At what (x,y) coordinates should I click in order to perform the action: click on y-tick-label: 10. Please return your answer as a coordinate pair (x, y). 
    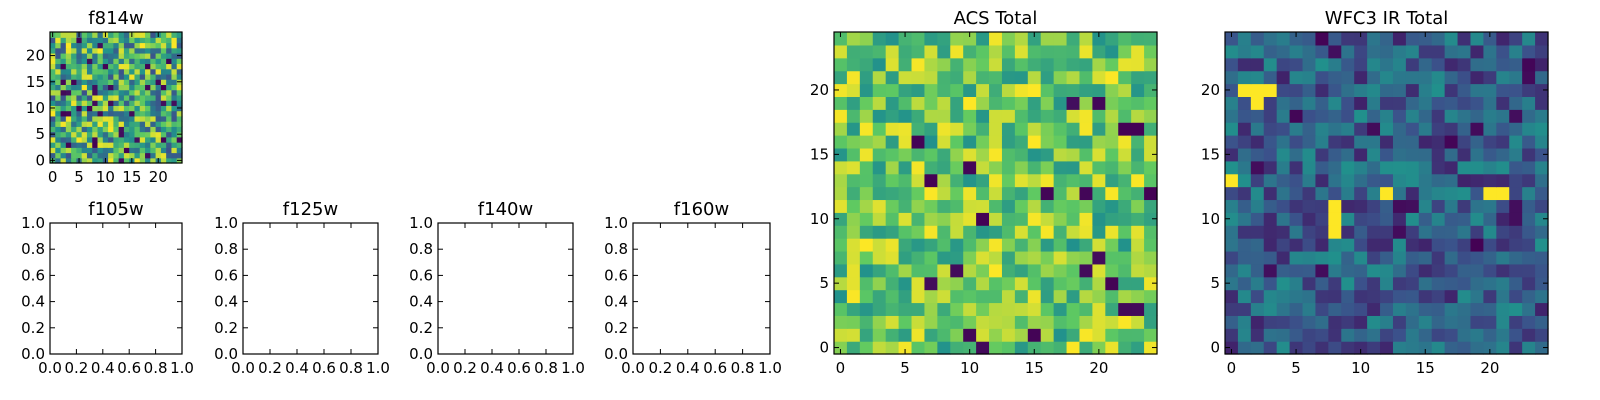
    Looking at the image, I should click on (35, 108).